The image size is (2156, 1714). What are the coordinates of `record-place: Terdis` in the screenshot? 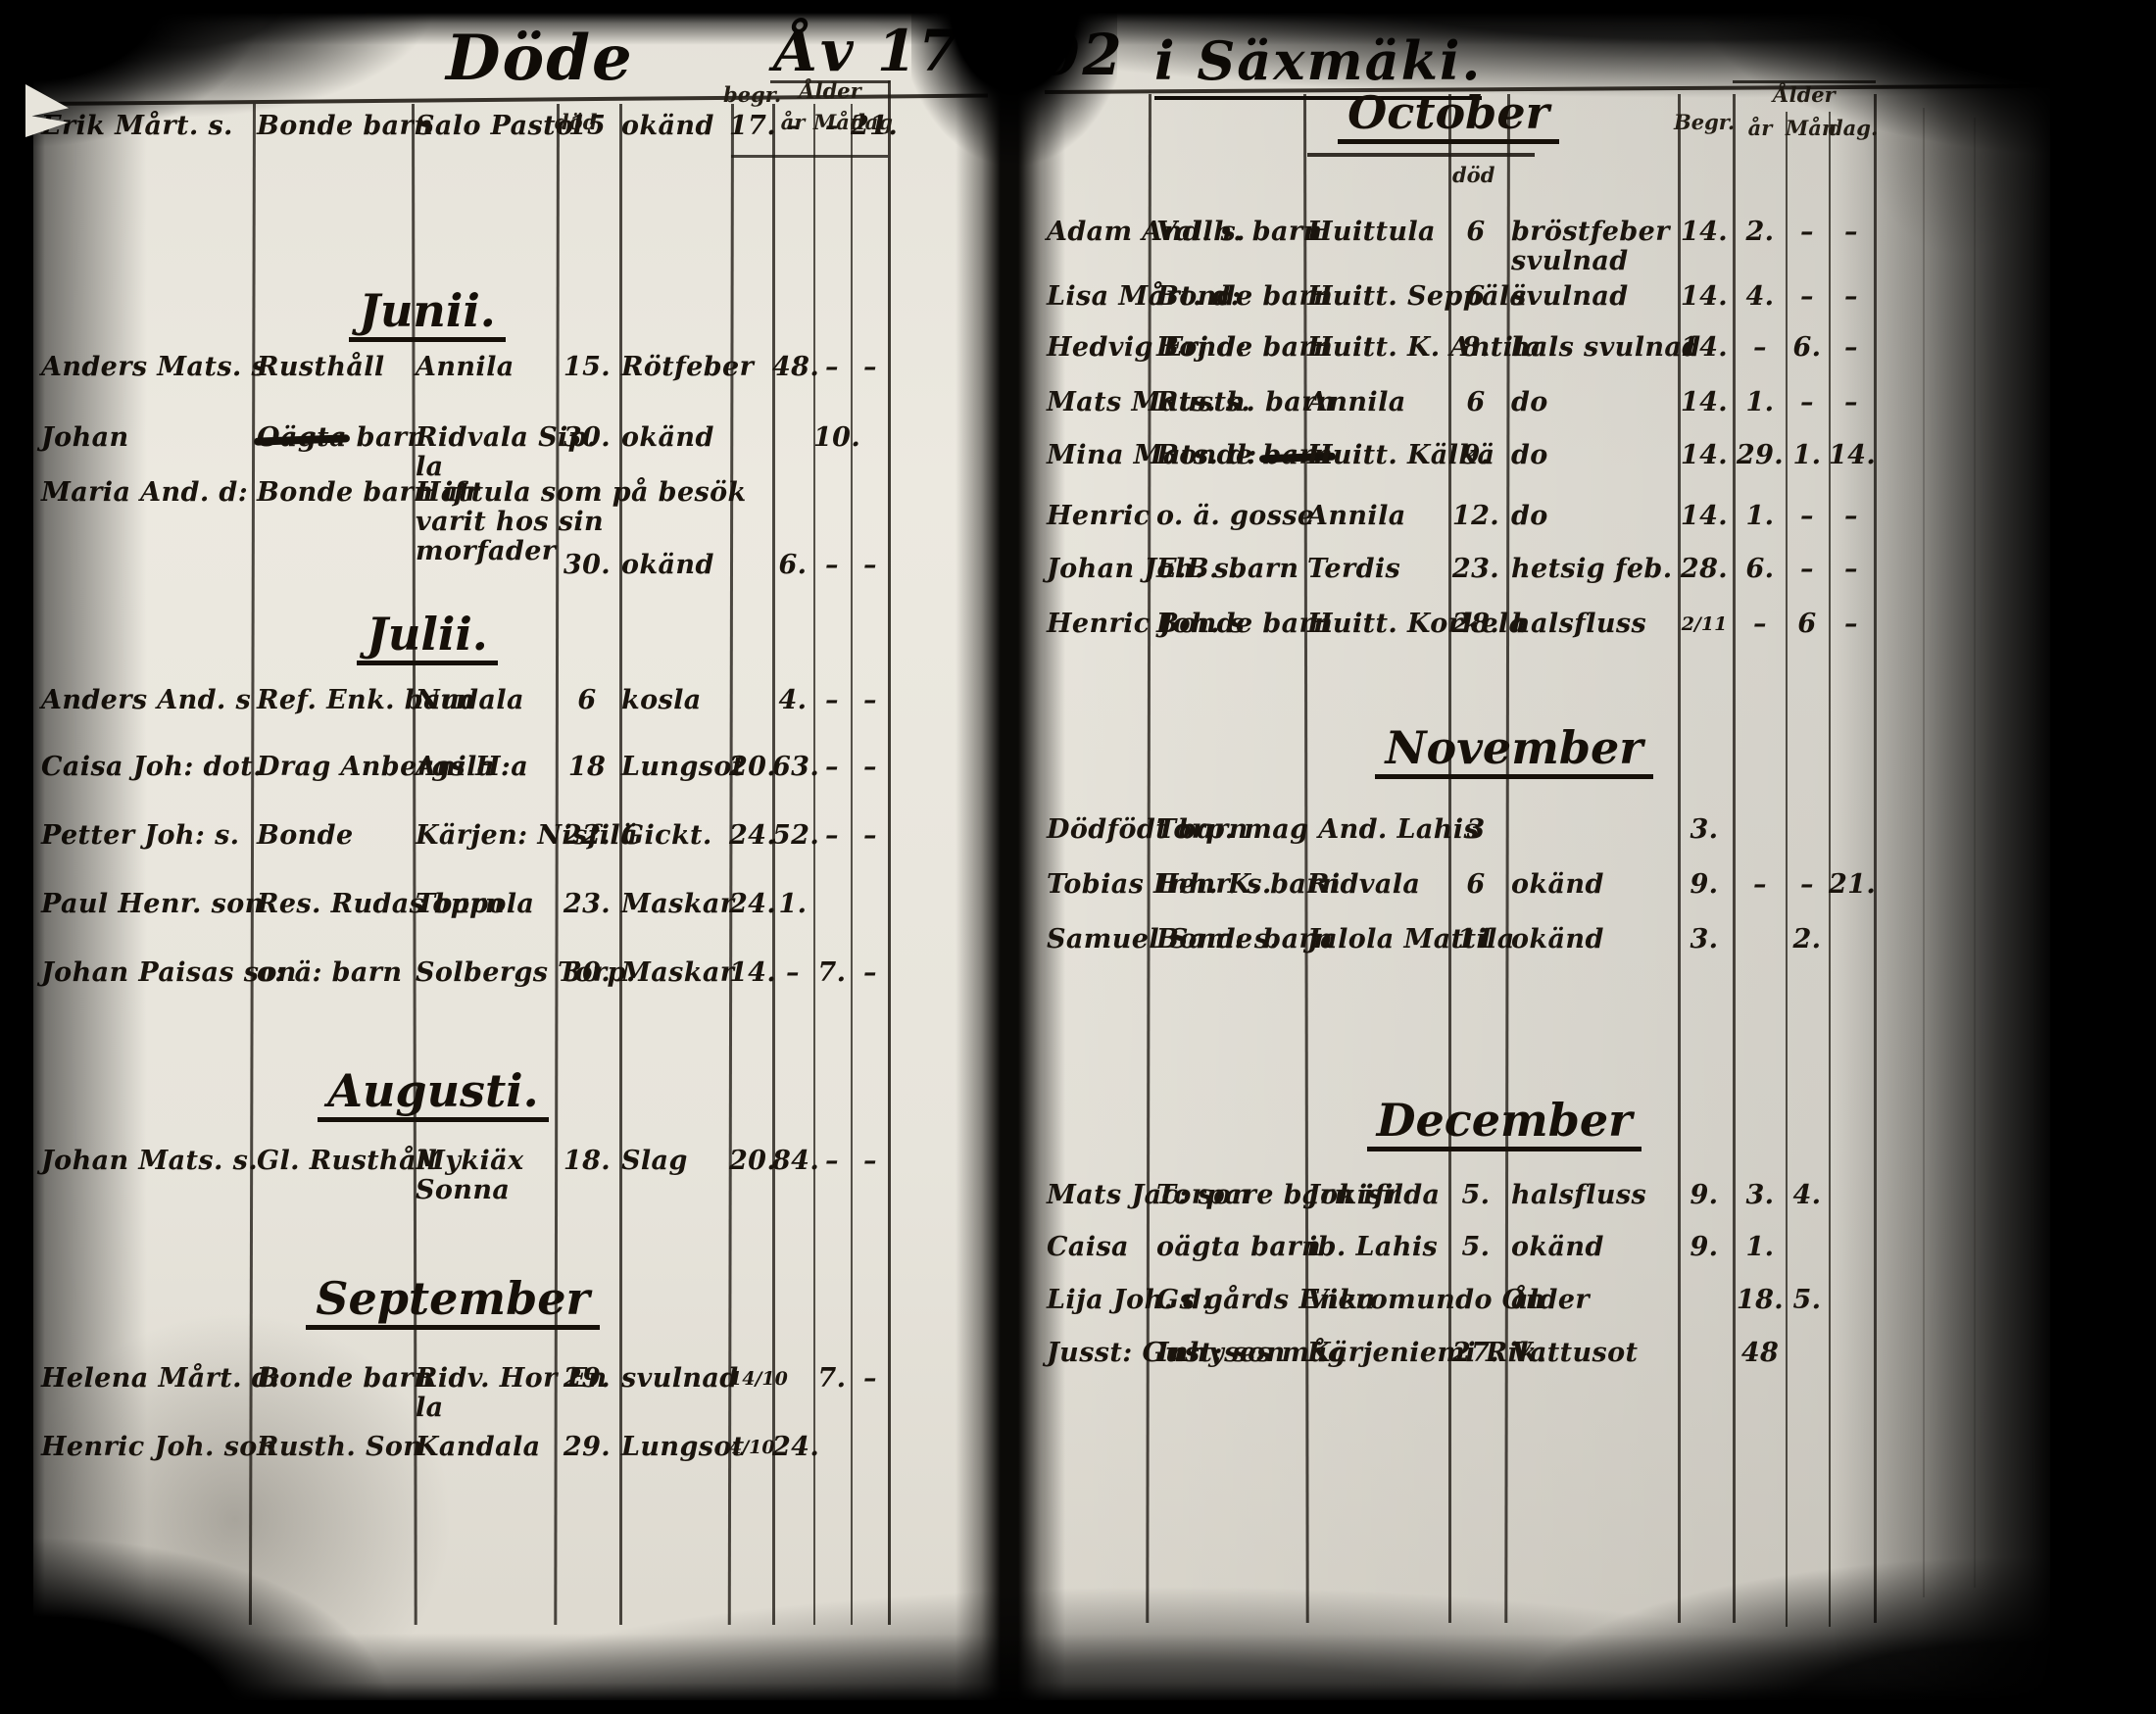 It's located at (1354, 569).